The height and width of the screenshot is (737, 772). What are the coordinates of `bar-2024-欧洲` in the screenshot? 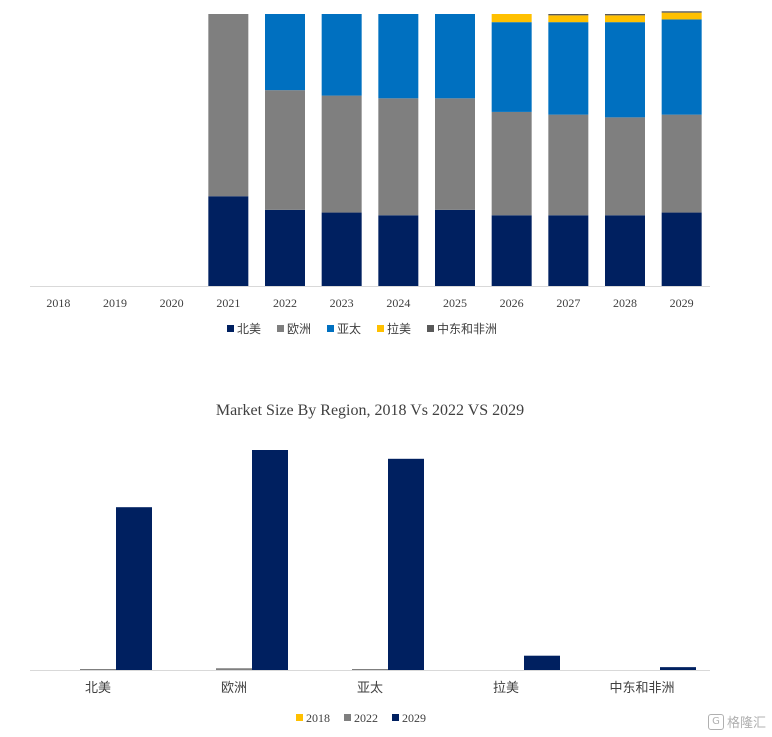 It's located at (398, 157).